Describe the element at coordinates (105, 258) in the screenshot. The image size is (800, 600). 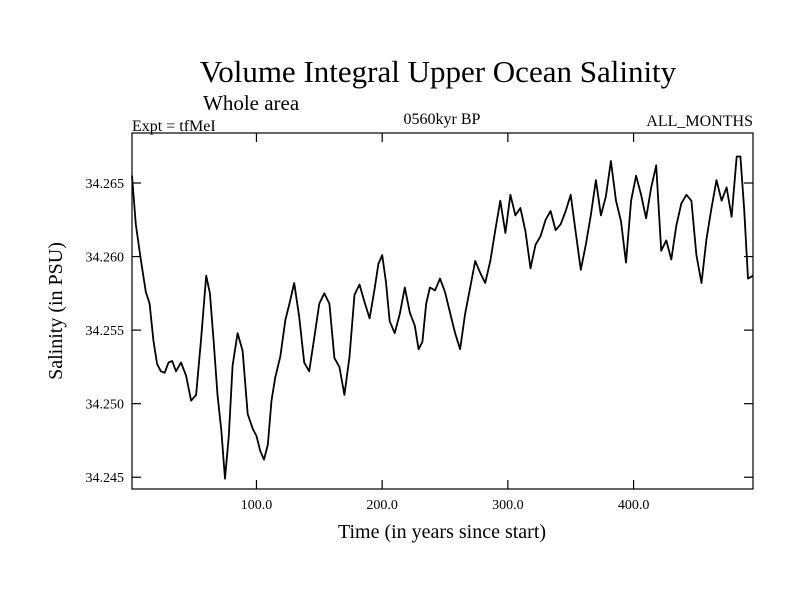
I see `y-tick-label: 34.260` at that location.